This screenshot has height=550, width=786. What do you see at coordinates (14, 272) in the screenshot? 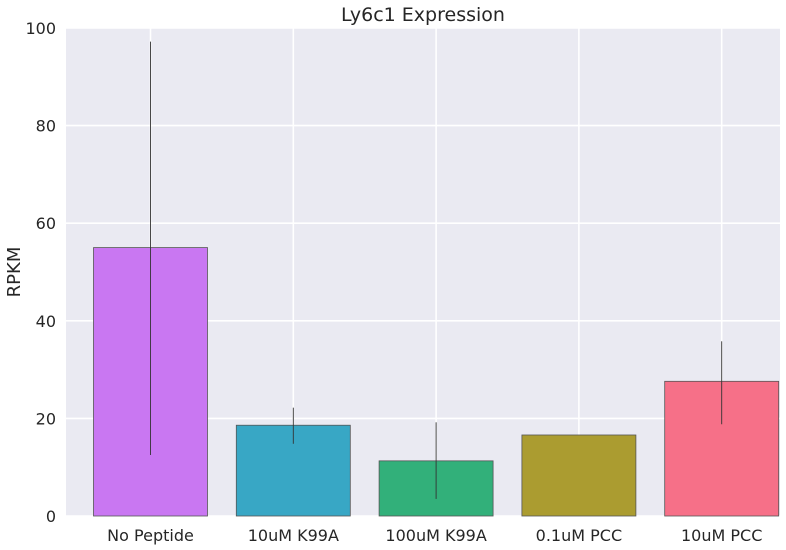
I see `y-axis-label: RPKM` at bounding box center [14, 272].